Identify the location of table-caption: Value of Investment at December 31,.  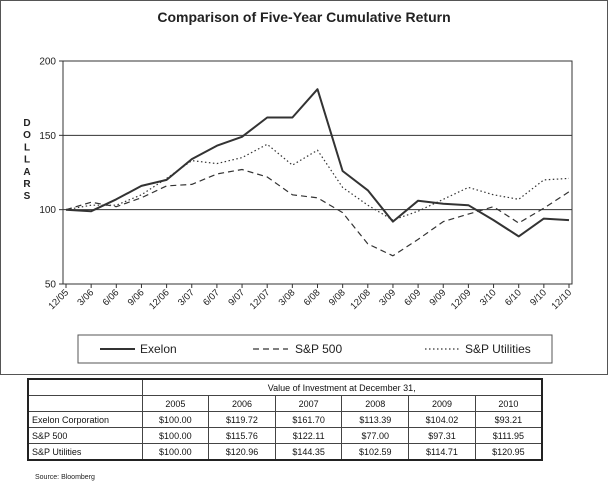
(342, 387).